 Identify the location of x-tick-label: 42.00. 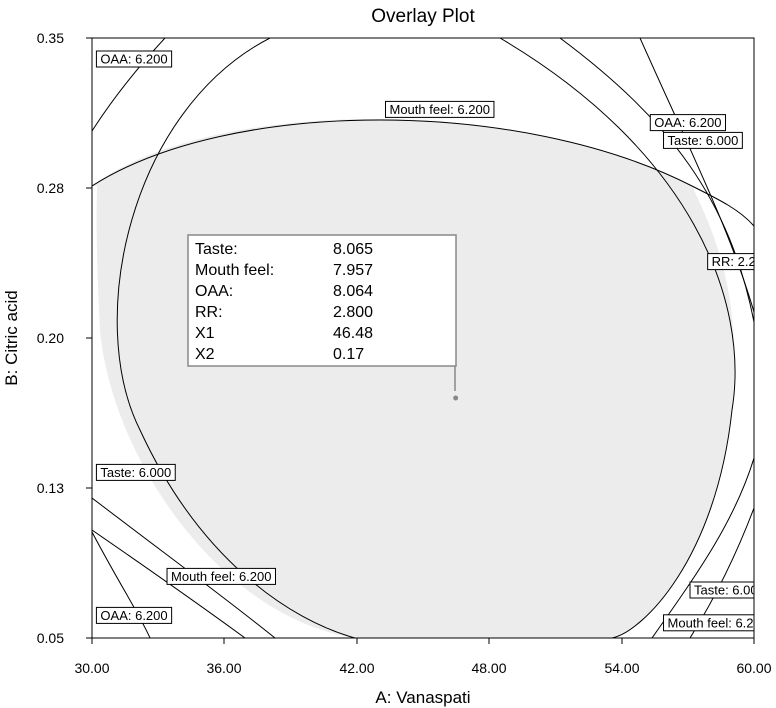
(356, 668).